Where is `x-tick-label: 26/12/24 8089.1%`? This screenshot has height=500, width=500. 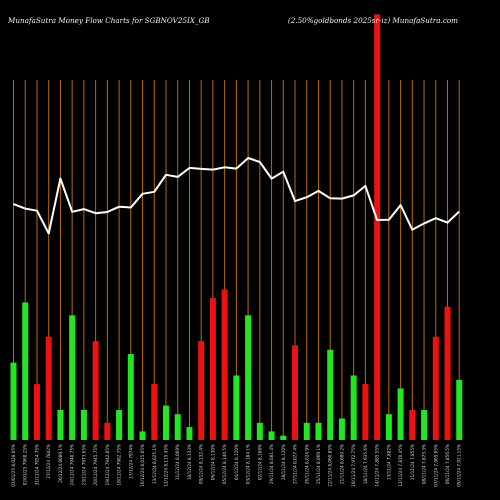 x-tick-label: 26/12/24 8089.1% is located at coordinates (60, 463).